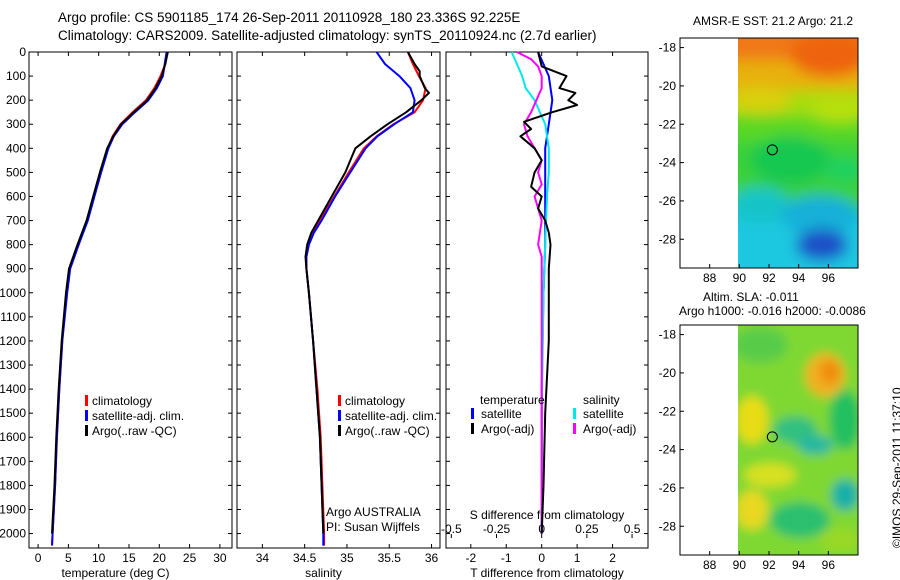  Describe the element at coordinates (609, 429) in the screenshot. I see `diff-sal-argo-label: Argo(-adj)` at that location.